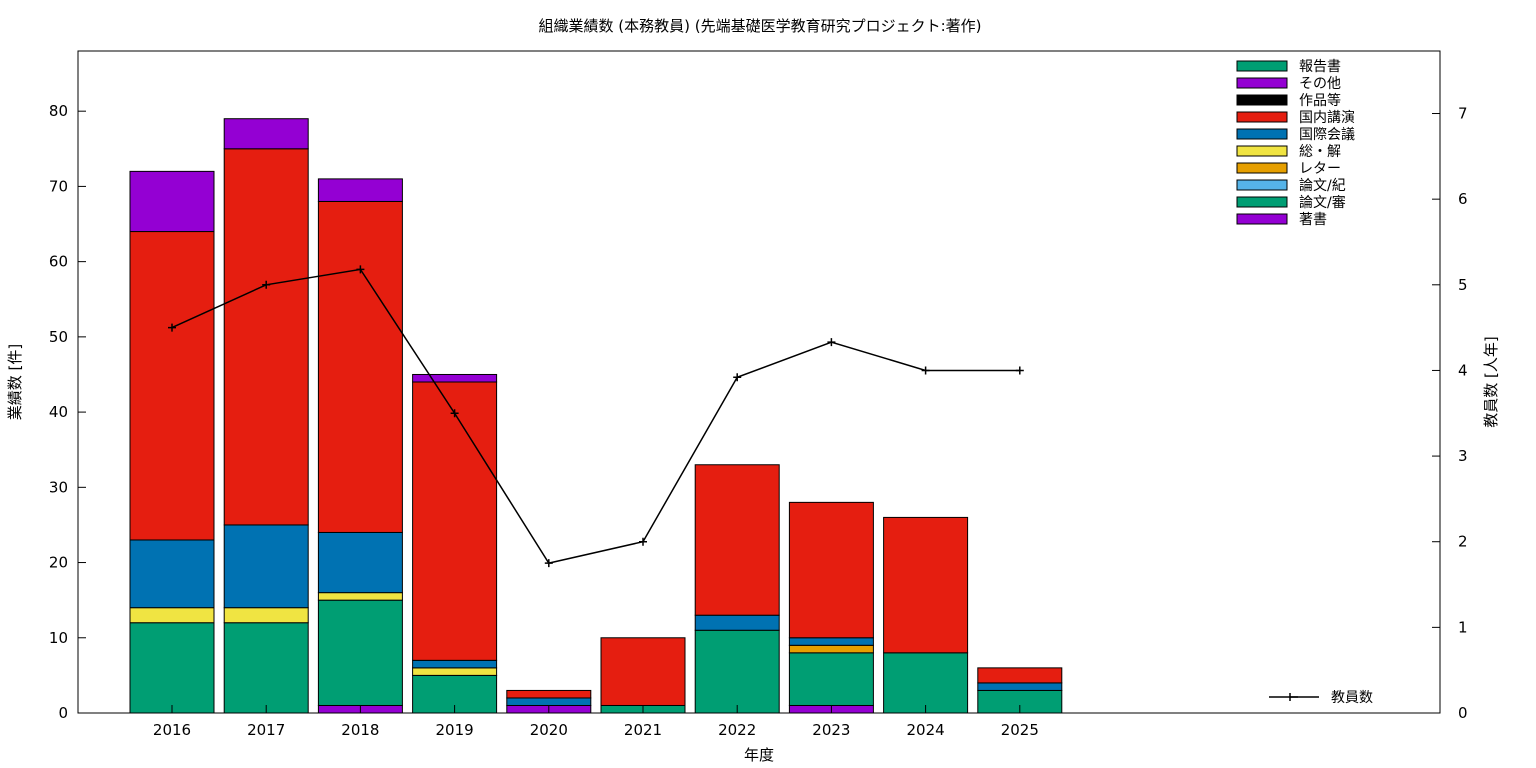 Image resolution: width=1536 pixels, height=768 pixels. What do you see at coordinates (266, 284) in the screenshot?
I see `line-point-2017` at bounding box center [266, 284].